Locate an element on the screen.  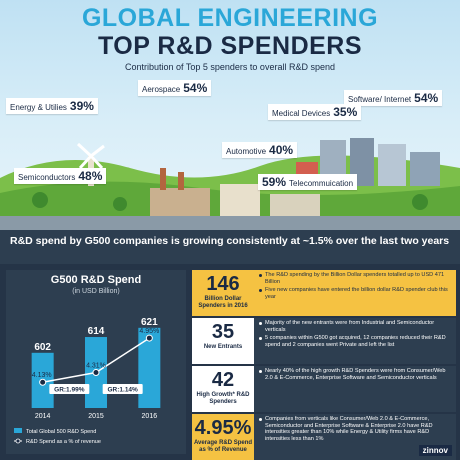
growth-label: GR:1.99% is located at coordinates (69, 390).